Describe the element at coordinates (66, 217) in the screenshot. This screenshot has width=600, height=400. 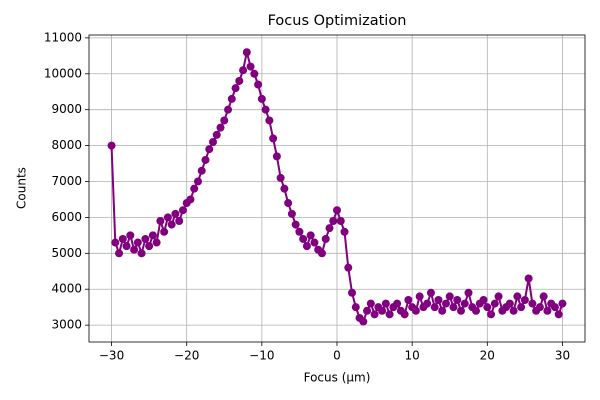
I see `y-tick-label: 6000` at that location.